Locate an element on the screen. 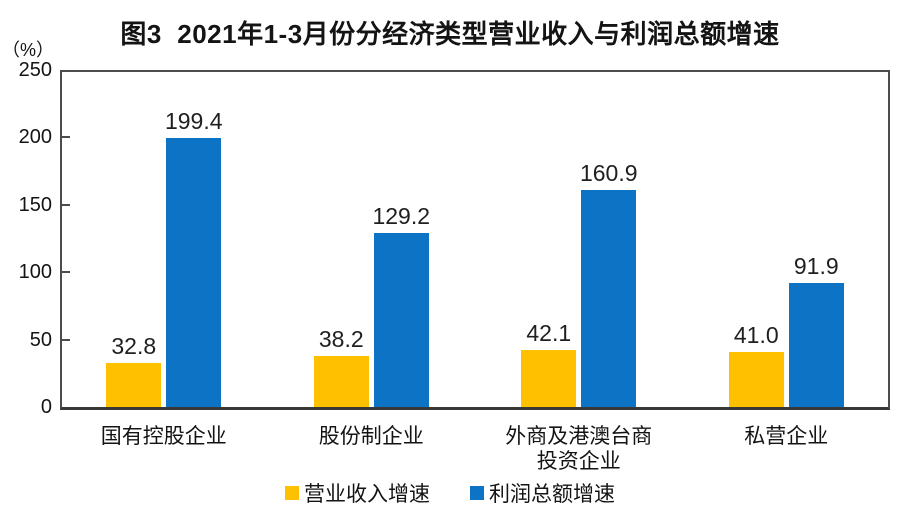 The height and width of the screenshot is (511, 900). y-tick-label: 200 is located at coordinates (35, 137).